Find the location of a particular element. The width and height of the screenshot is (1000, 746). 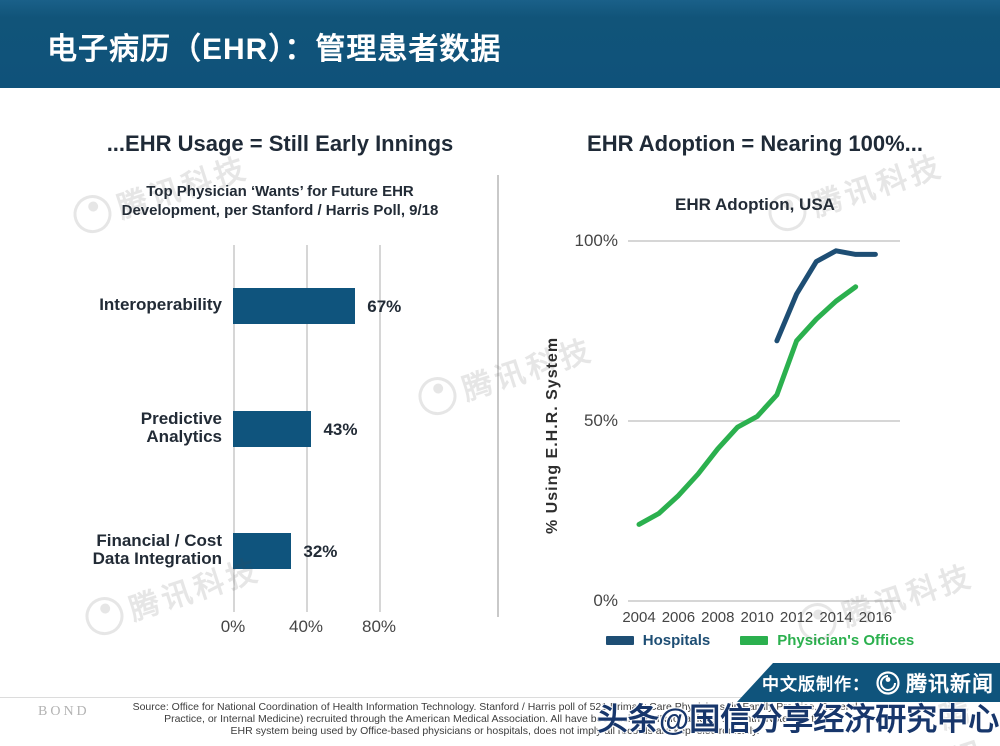

x-tick-label: 2006 is located at coordinates (678, 617).